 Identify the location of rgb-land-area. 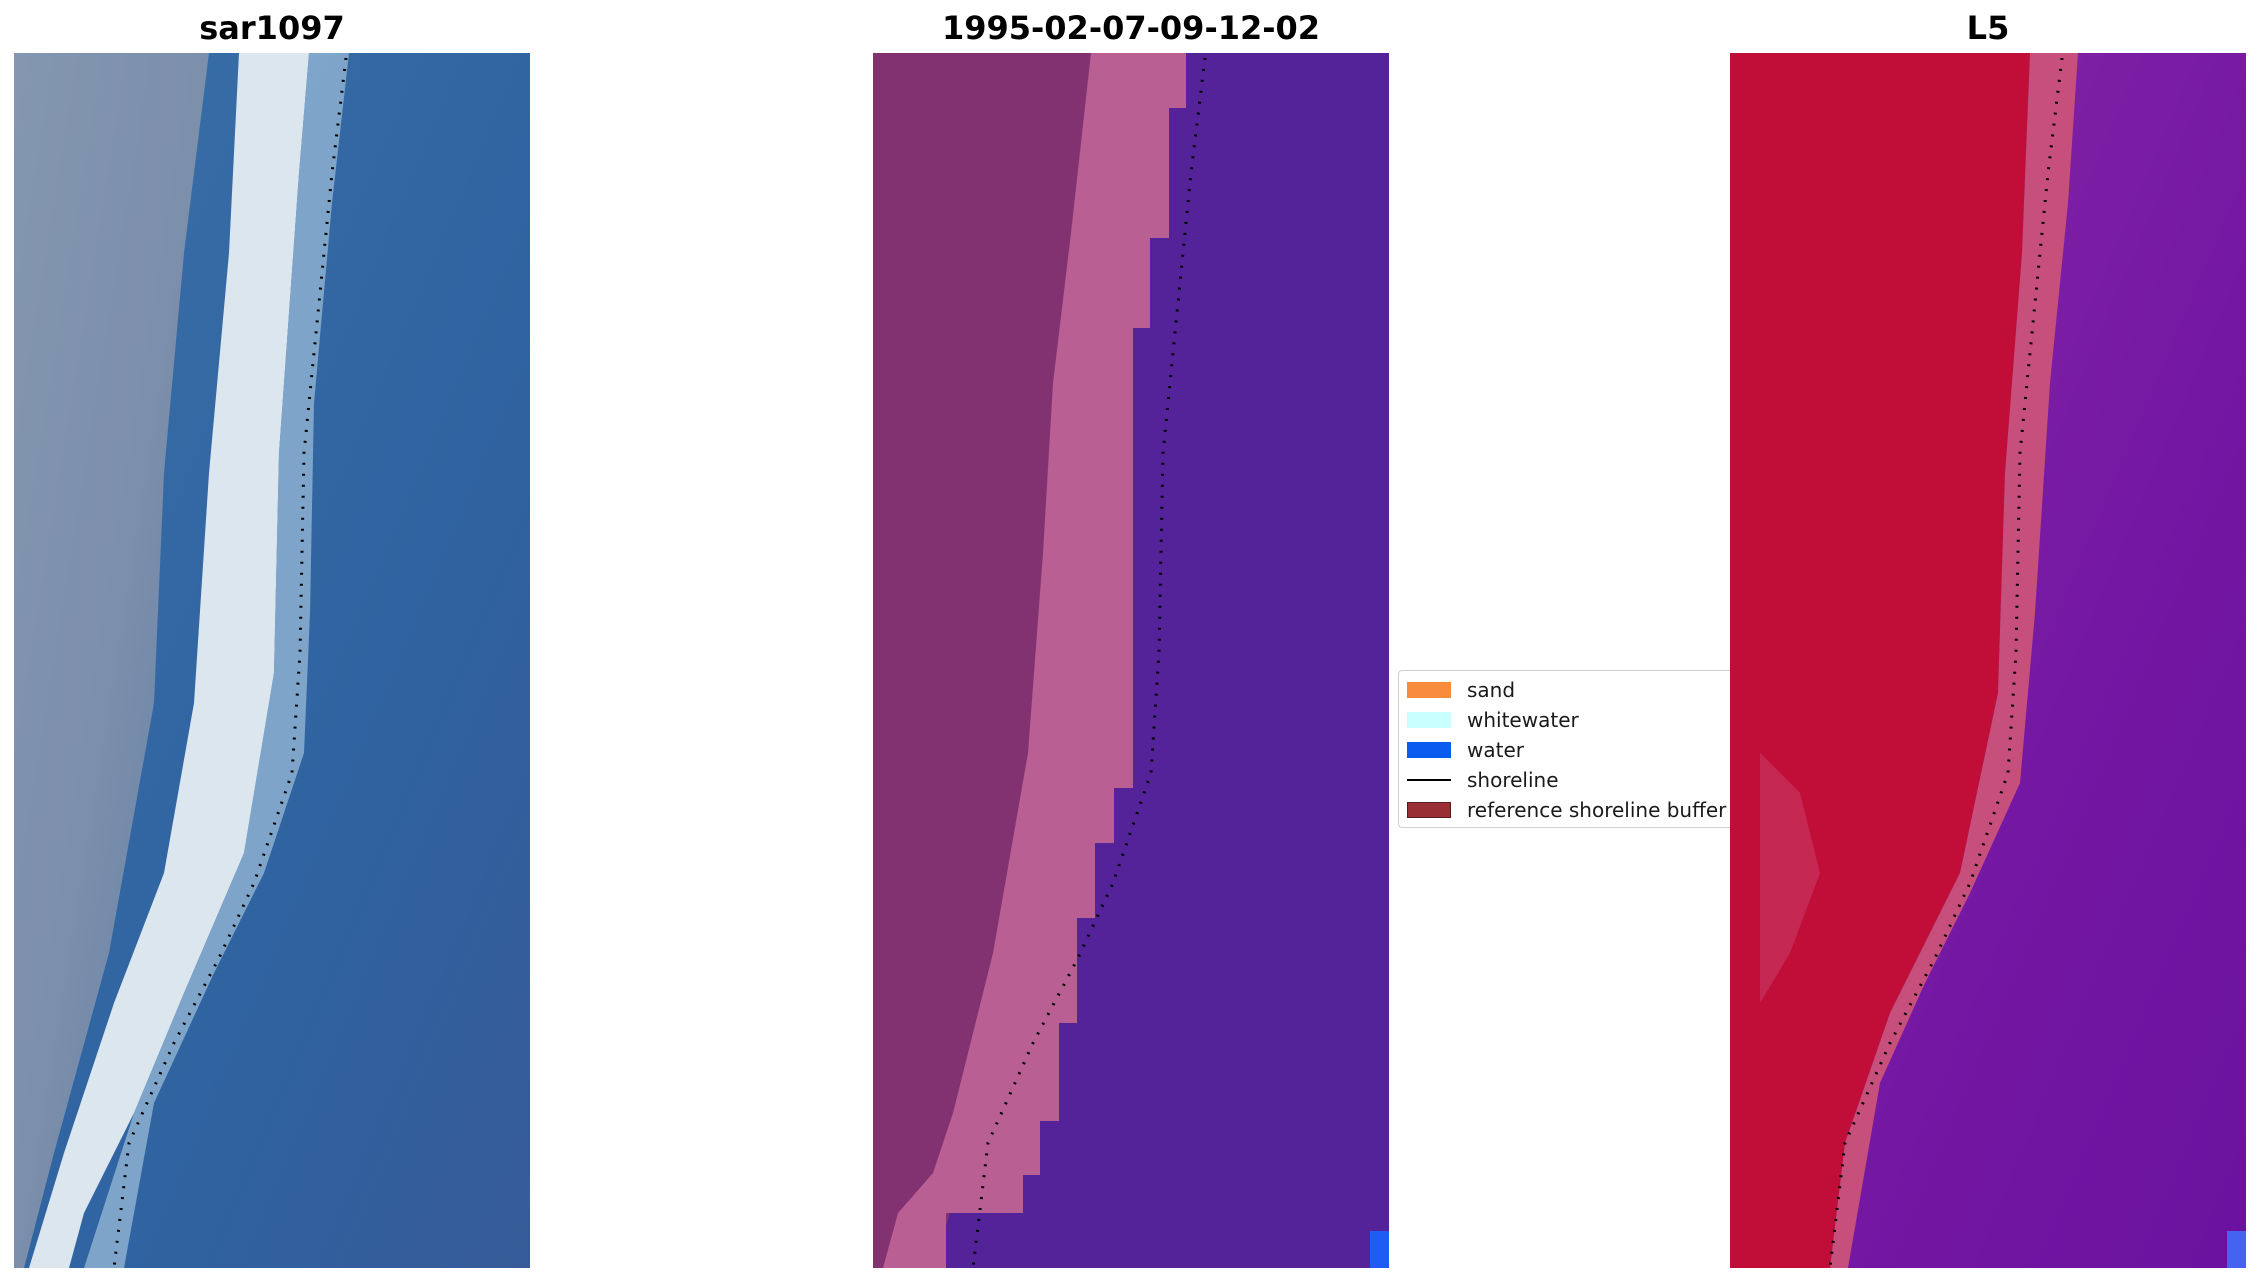
(111, 660).